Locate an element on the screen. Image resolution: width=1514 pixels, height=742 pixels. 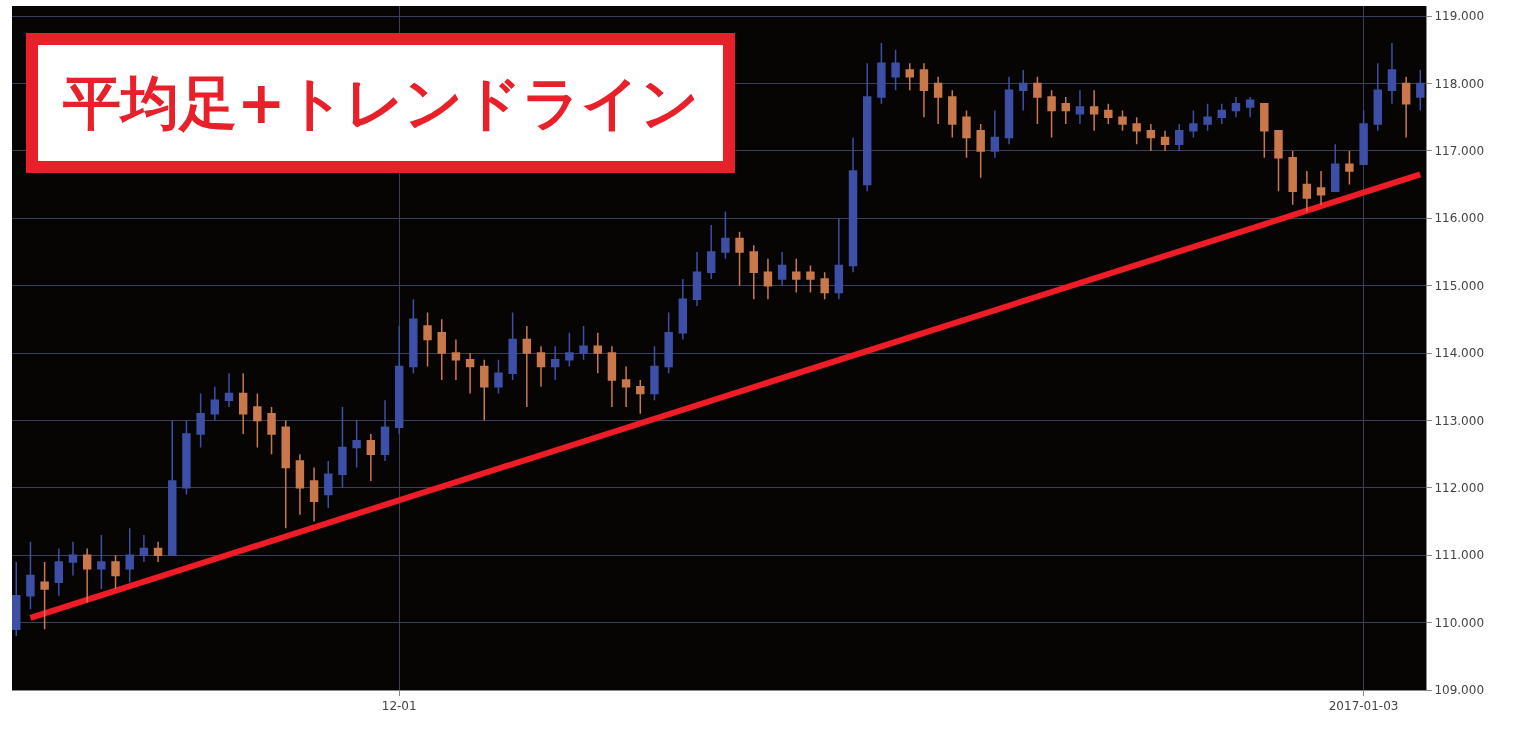
y-tick-label: 119.000 is located at coordinates (1459, 16).